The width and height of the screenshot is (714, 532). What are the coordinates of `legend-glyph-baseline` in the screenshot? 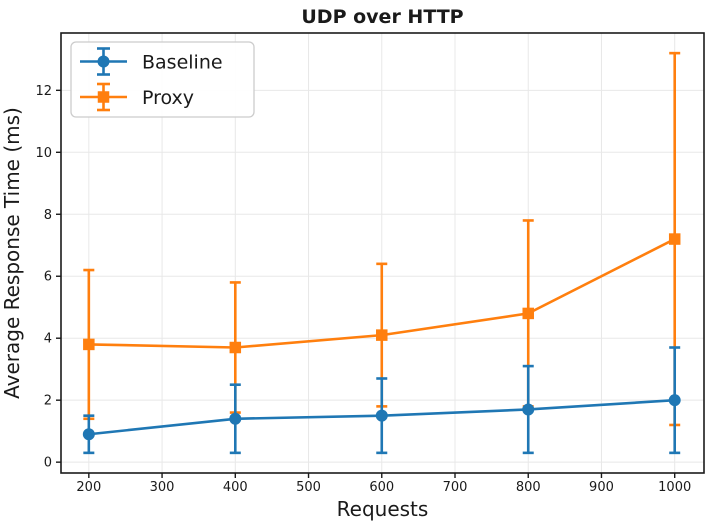 It's located at (103, 61).